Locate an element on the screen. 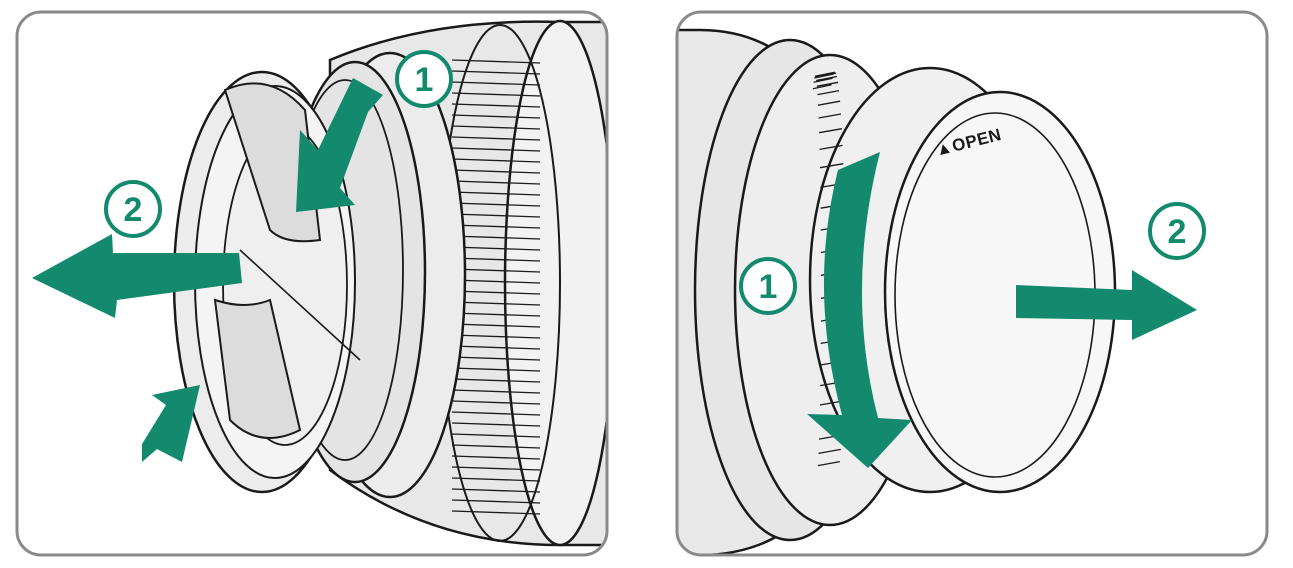  pull-arrow-left is located at coordinates (137, 276).